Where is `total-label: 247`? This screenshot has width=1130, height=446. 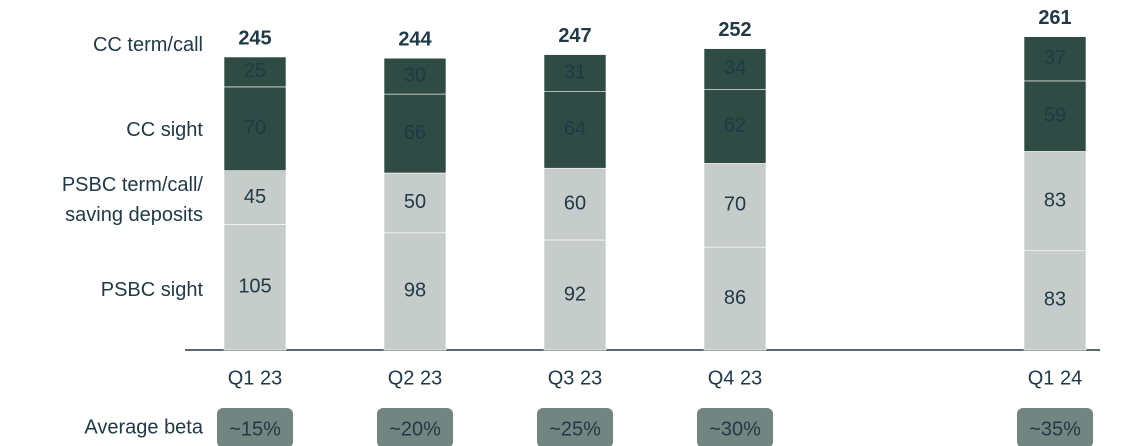
total-label: 247 is located at coordinates (574, 36).